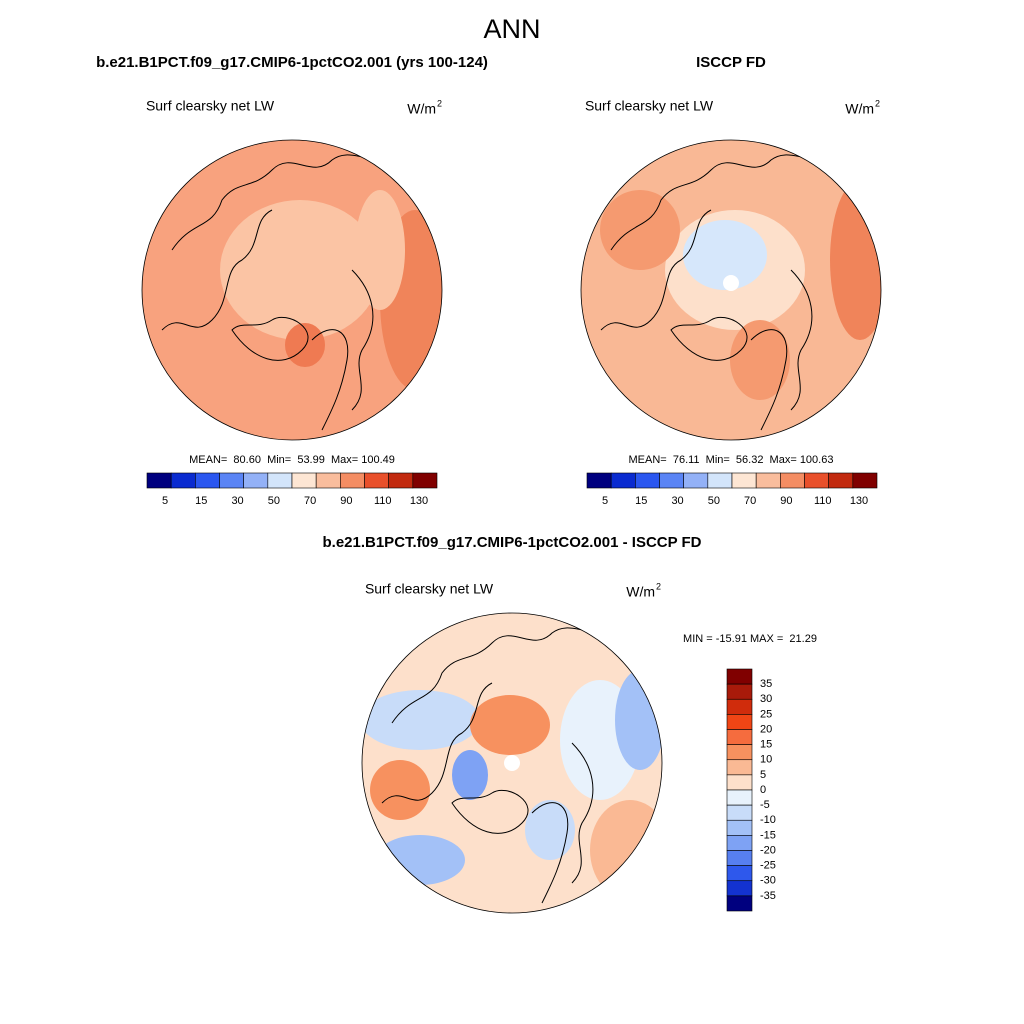  What do you see at coordinates (766, 684) in the screenshot?
I see `colorbar-label: 35` at bounding box center [766, 684].